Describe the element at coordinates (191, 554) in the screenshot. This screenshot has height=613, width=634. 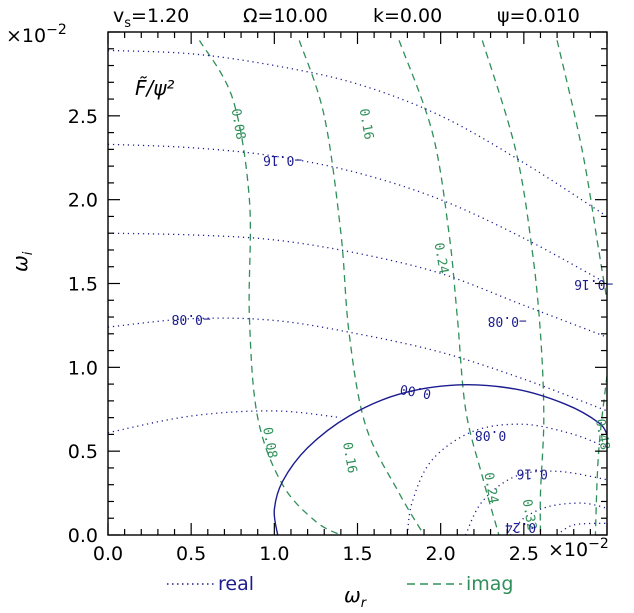
I see `x-tick-label: 0.5` at that location.